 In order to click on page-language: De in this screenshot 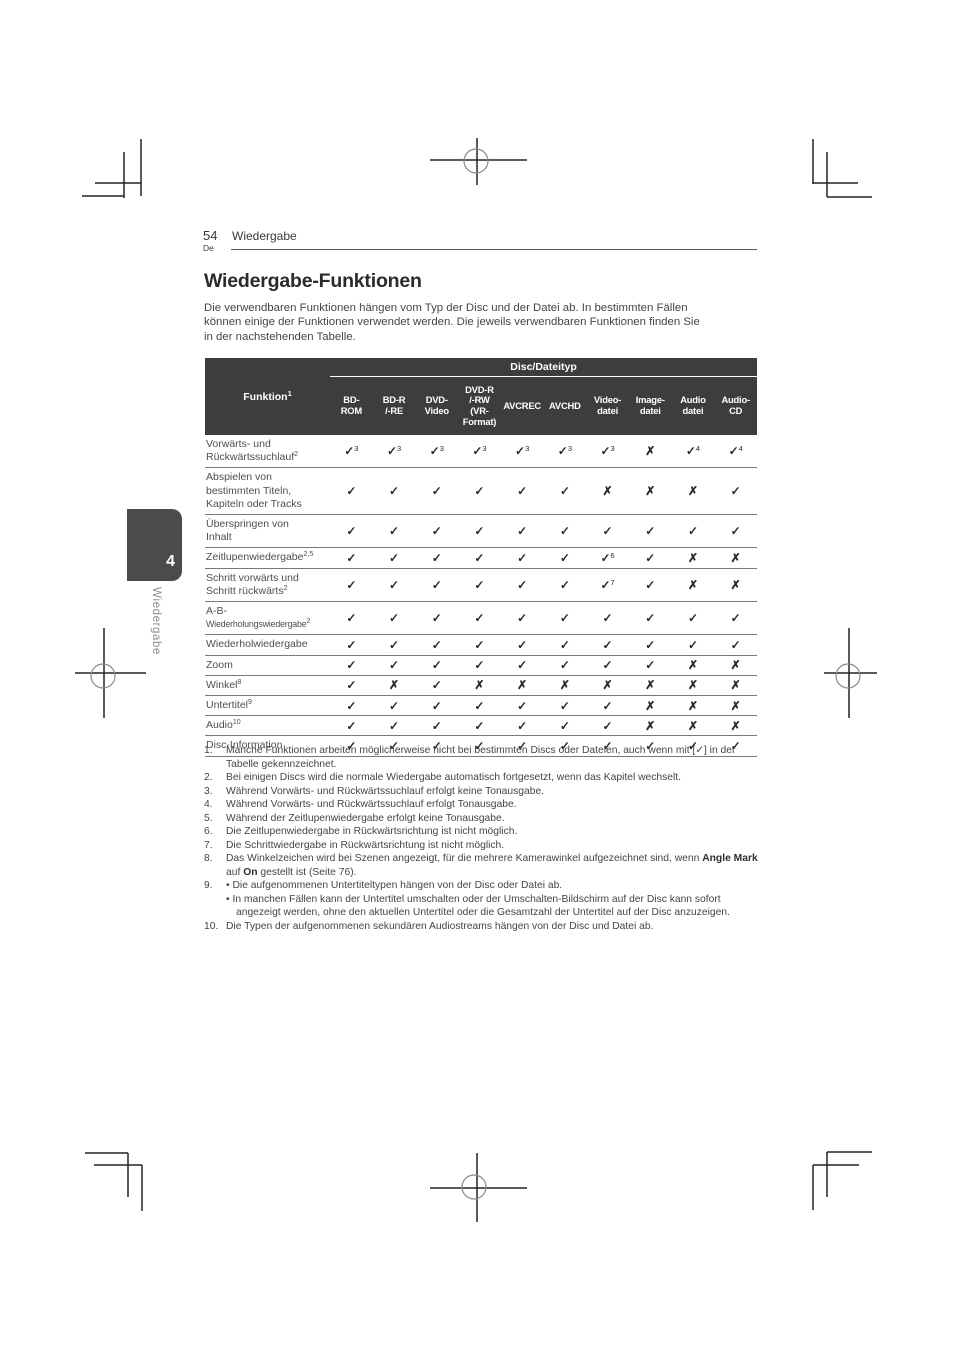, I will do `click(208, 248)`.